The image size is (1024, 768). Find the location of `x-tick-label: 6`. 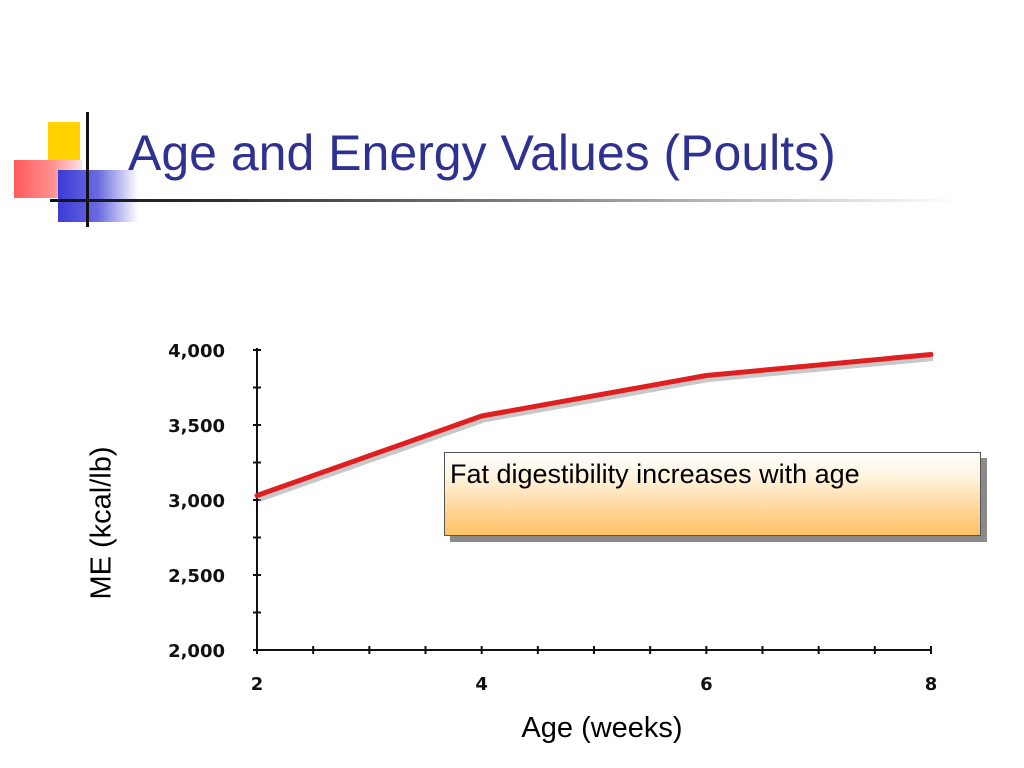

x-tick-label: 6 is located at coordinates (706, 684).